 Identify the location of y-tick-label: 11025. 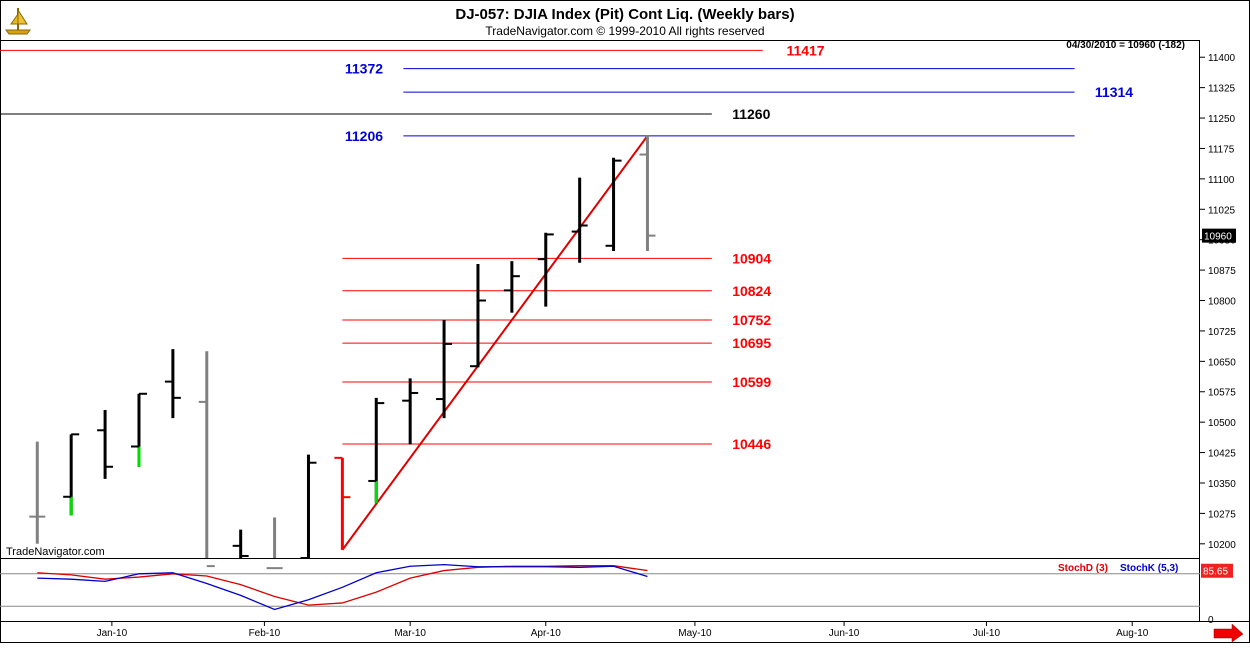
(1222, 210).